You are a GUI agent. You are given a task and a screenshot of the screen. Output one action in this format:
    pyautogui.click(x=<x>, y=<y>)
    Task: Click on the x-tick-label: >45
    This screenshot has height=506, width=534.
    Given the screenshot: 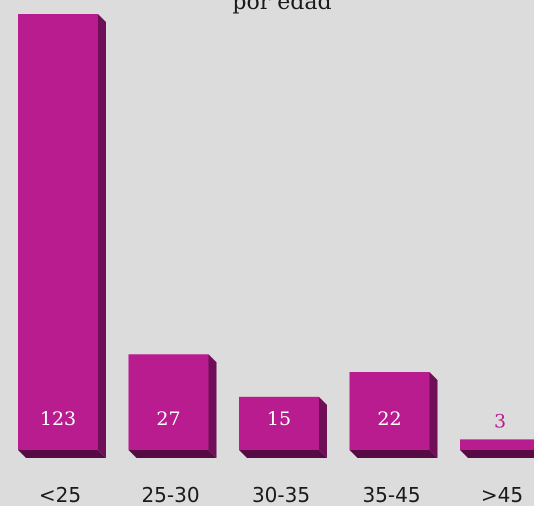 What is the action you would take?
    pyautogui.click(x=502, y=494)
    